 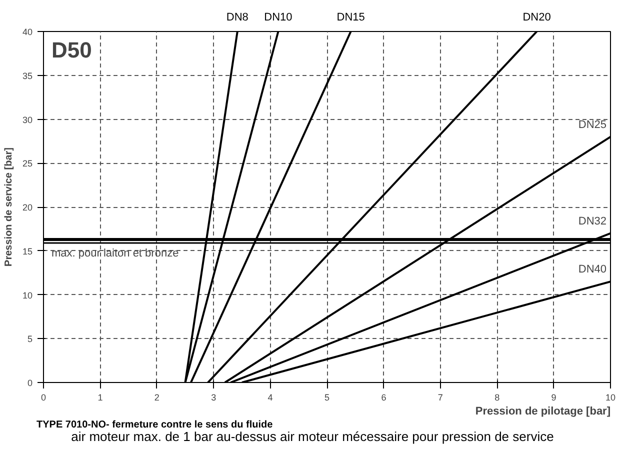 What do you see at coordinates (327, 397) in the screenshot?
I see `x-tick-label: 5` at bounding box center [327, 397].